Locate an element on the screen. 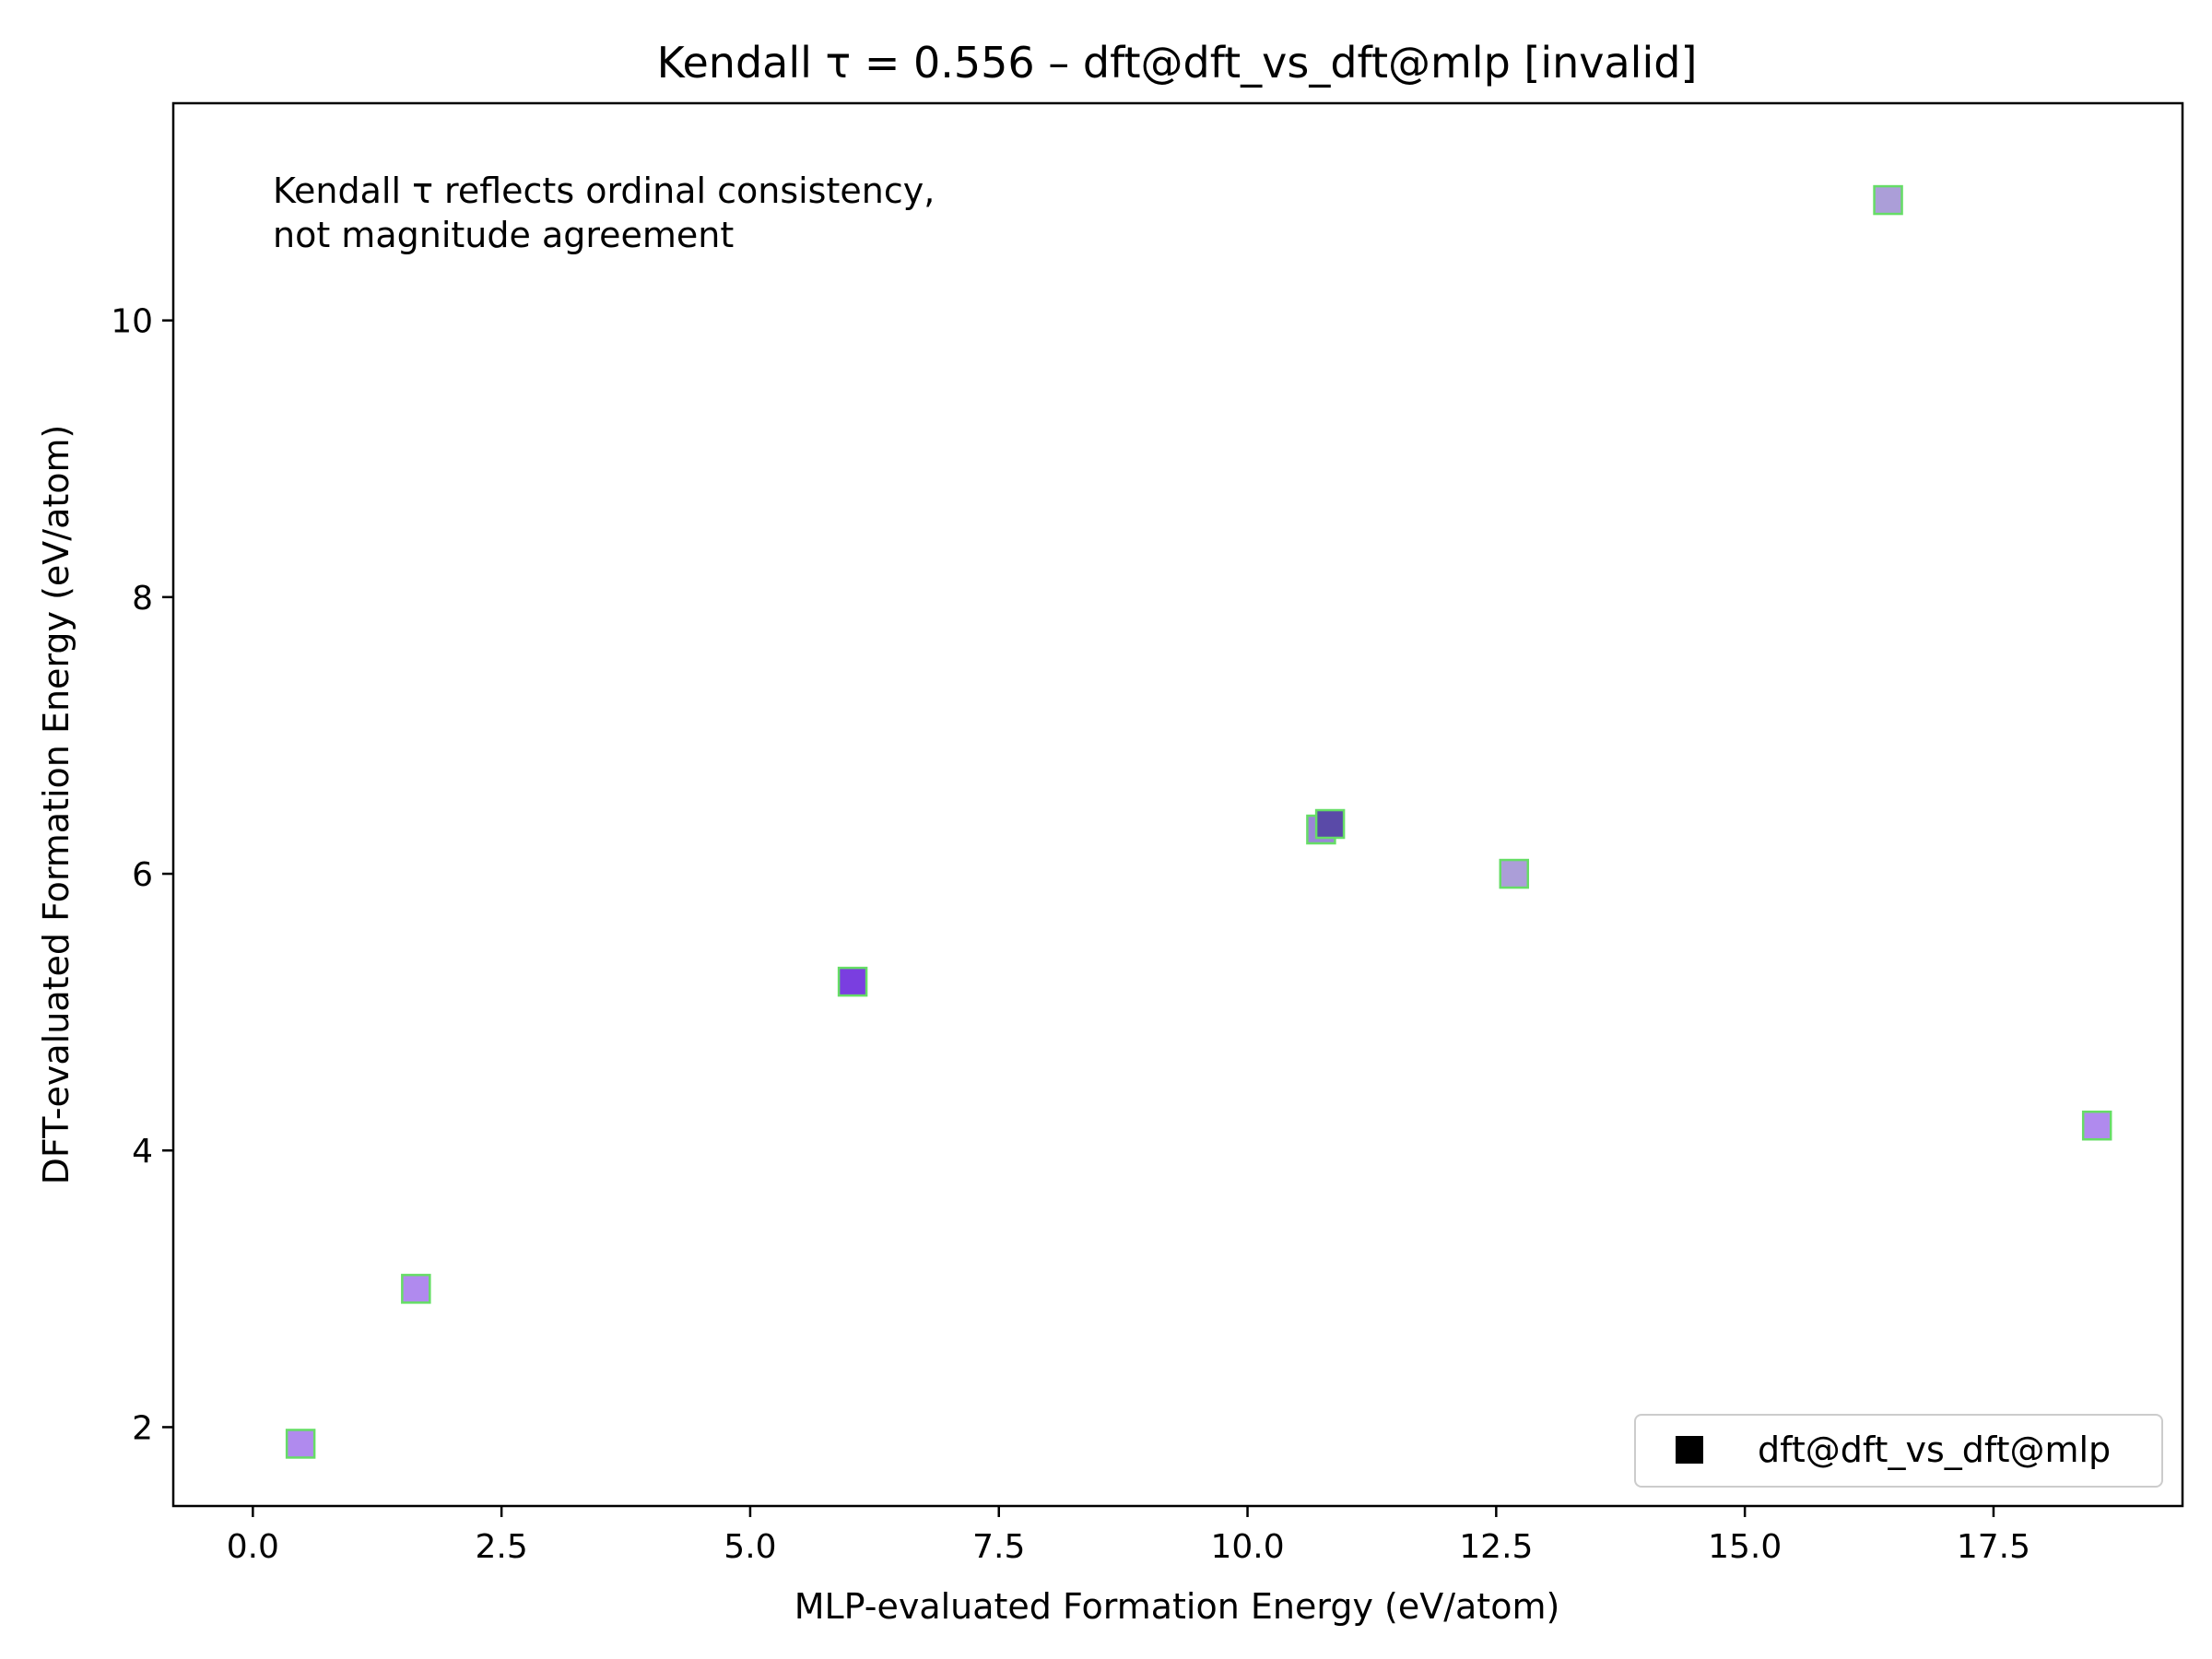  x-tick-label: 15.0 is located at coordinates (1745, 1547).